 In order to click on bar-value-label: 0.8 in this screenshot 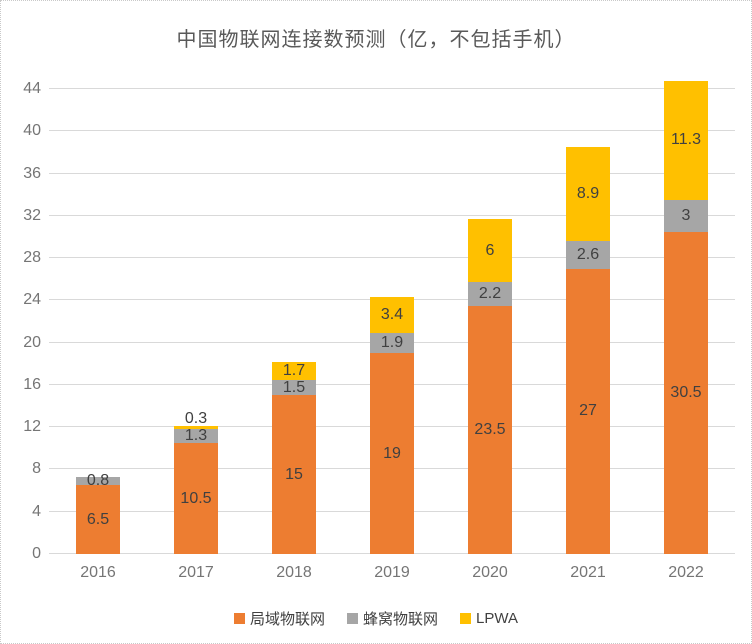, I will do `click(98, 481)`.